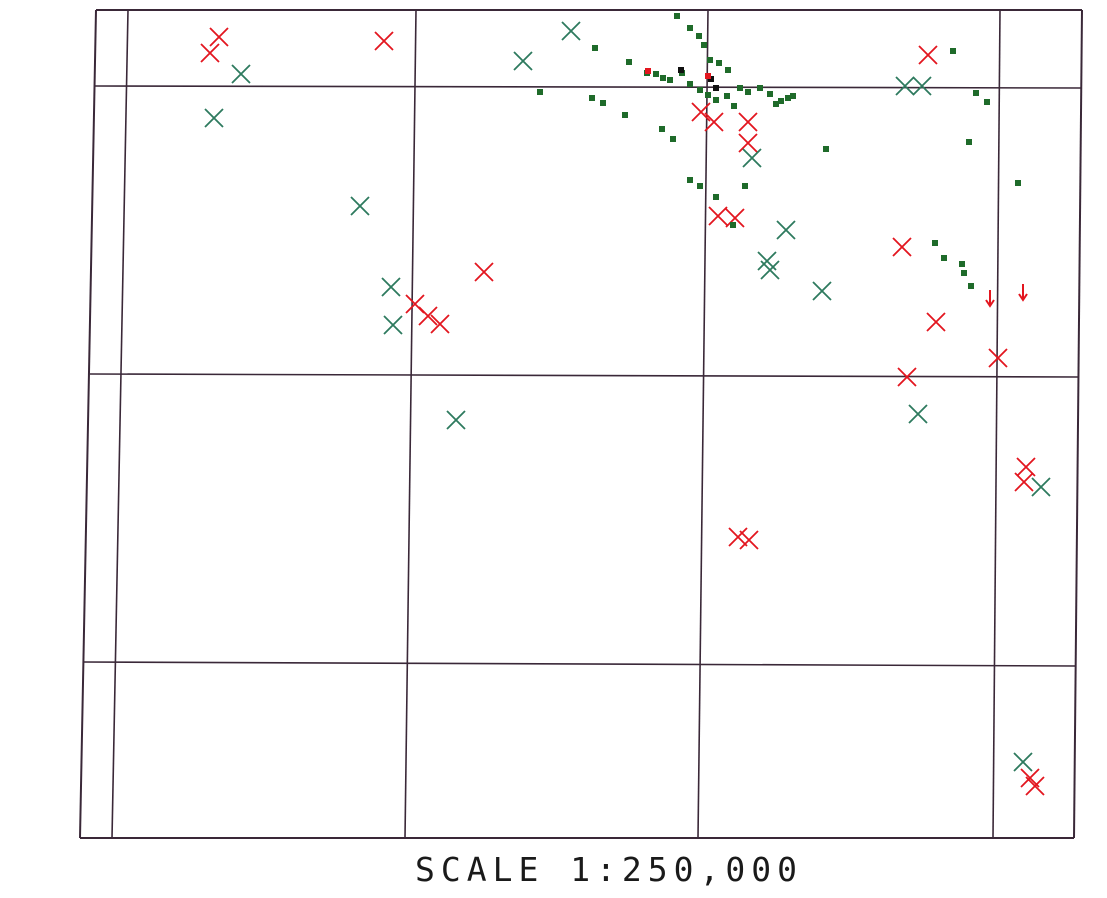  What do you see at coordinates (88, 424) in the screenshot?
I see `map-frame-left` at bounding box center [88, 424].